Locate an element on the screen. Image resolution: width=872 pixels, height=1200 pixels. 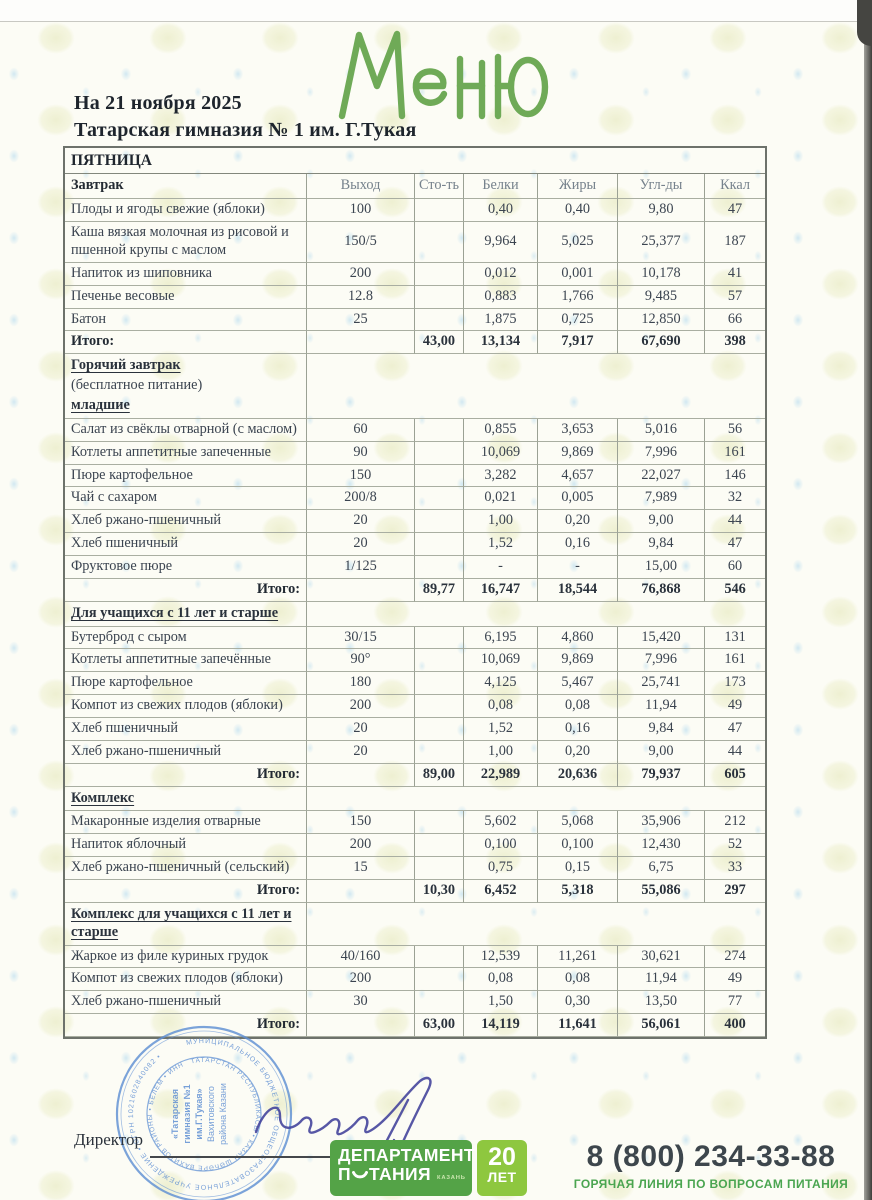
column-header: Ккал is located at coordinates (735, 187).